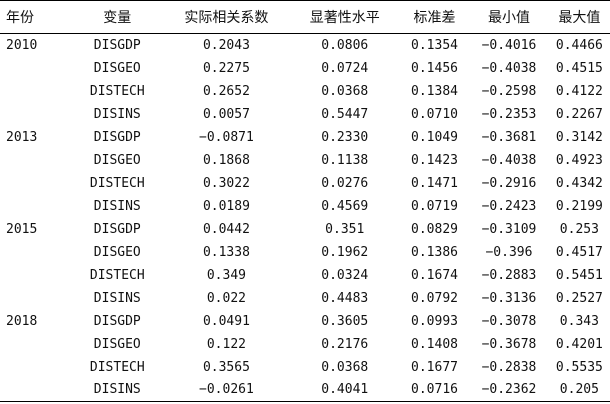 The image size is (610, 404). What do you see at coordinates (226, 206) in the screenshot?
I see `correlation-cell: 0.0189` at bounding box center [226, 206].